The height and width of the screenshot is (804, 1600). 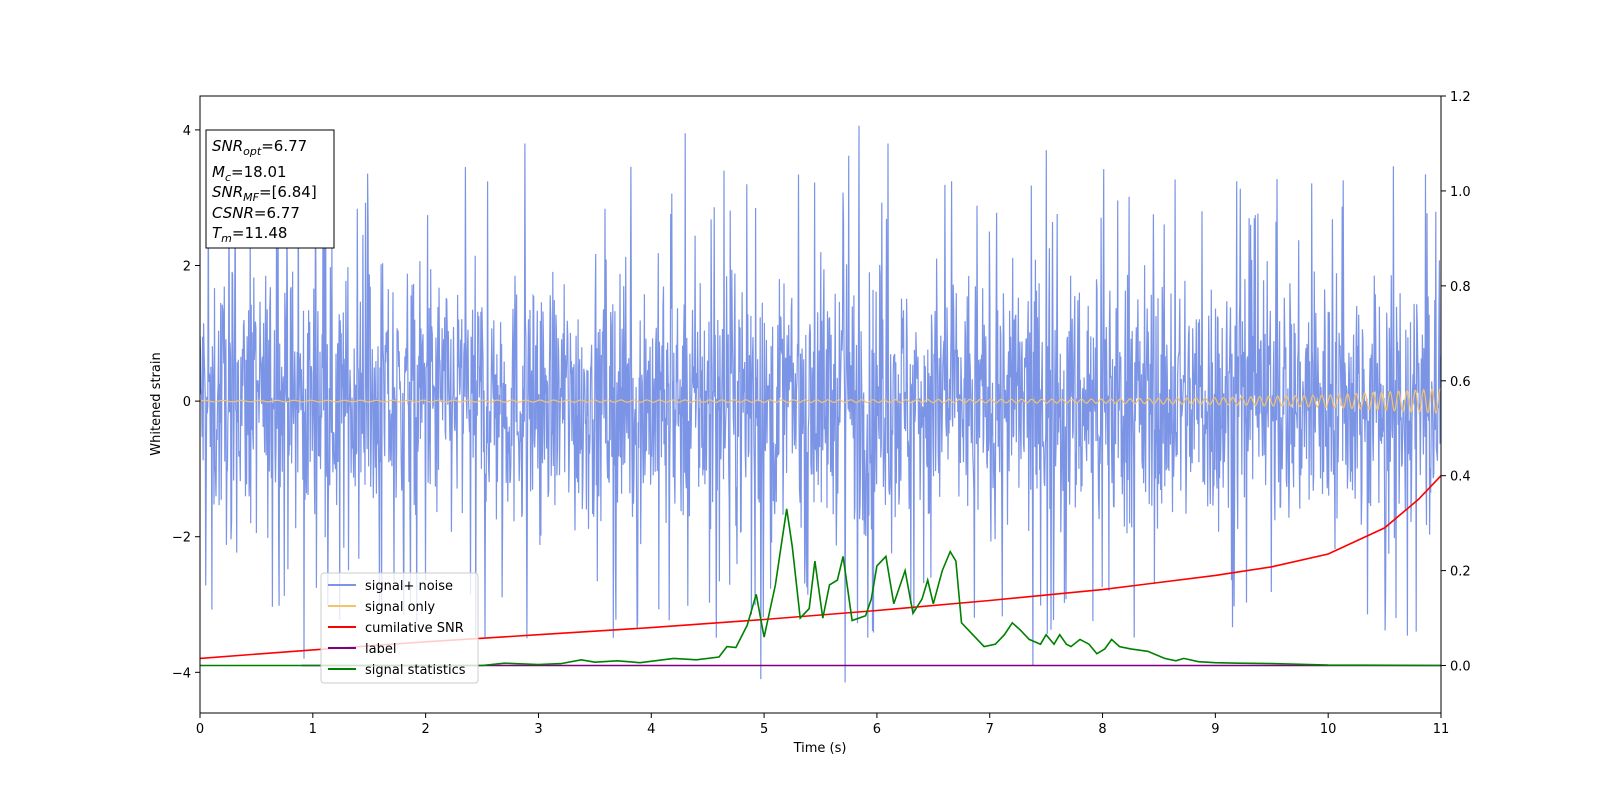 I want to click on x-tick-label: 1, so click(x=313, y=729).